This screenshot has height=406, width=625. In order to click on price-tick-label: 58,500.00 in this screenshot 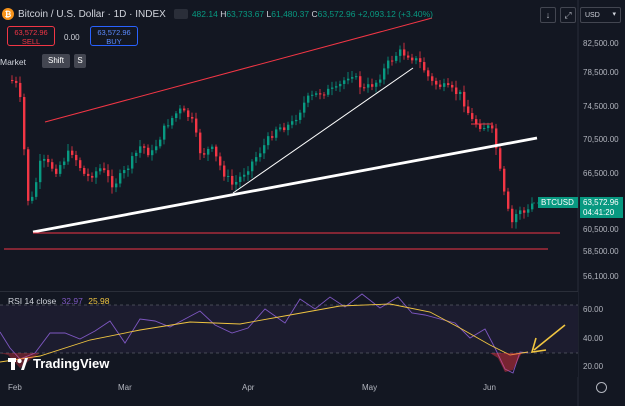, I will do `click(601, 251)`.